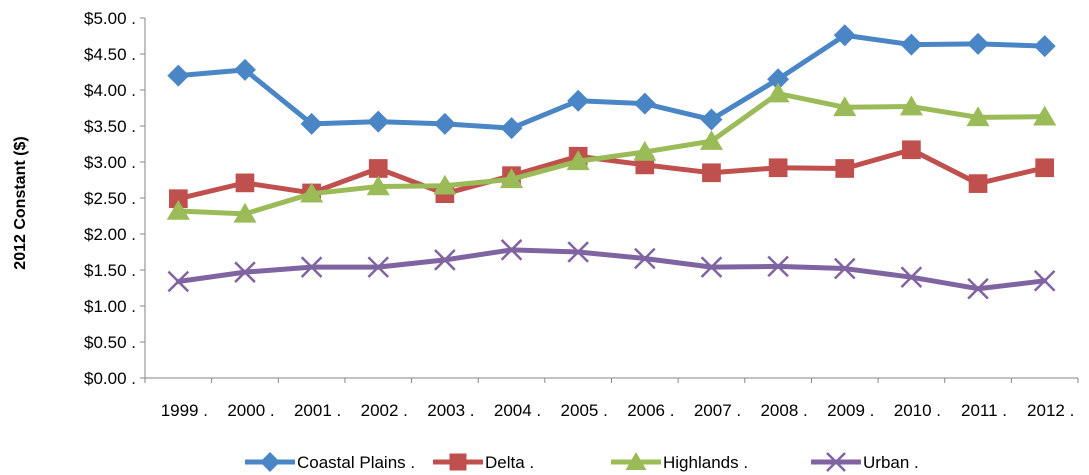 The height and width of the screenshot is (475, 1089). What do you see at coordinates (509, 462) in the screenshot?
I see `legend-label: Delta .` at bounding box center [509, 462].